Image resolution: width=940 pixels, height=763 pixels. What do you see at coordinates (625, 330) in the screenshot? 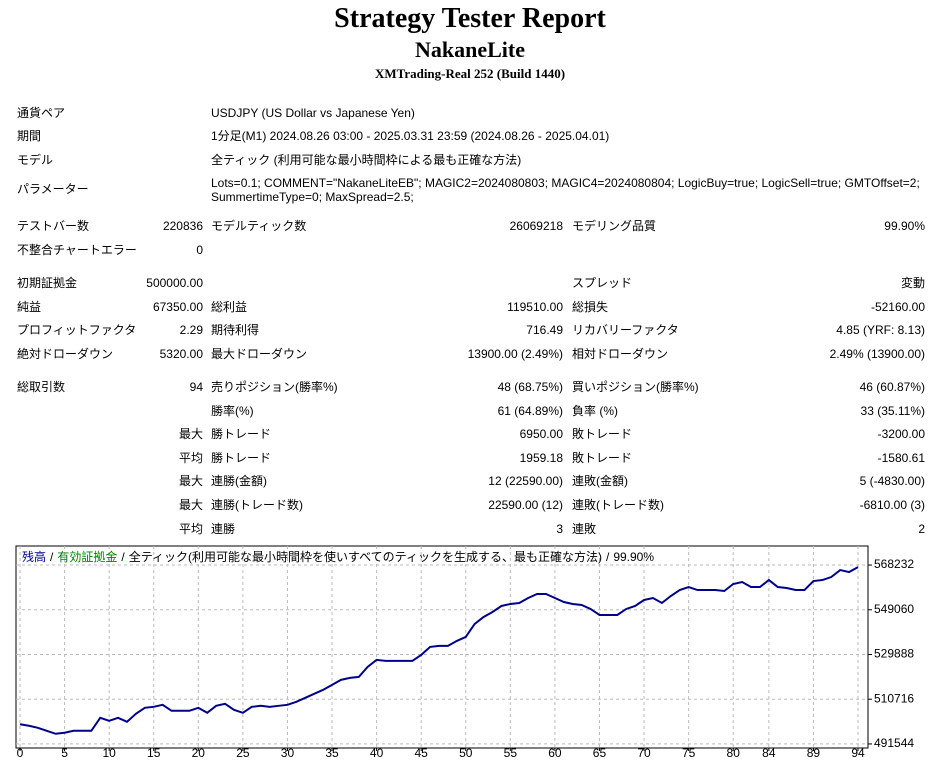
I see `stat-label: リカバリーファクタ` at bounding box center [625, 330].